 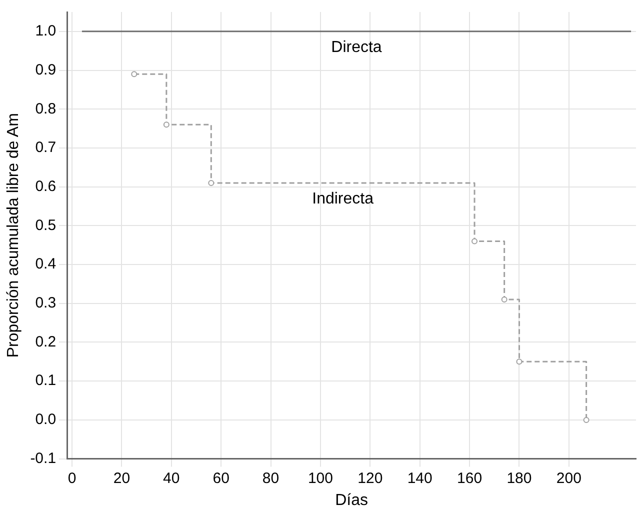 What do you see at coordinates (45, 264) in the screenshot?
I see `y-tick-label: 0.4` at bounding box center [45, 264].